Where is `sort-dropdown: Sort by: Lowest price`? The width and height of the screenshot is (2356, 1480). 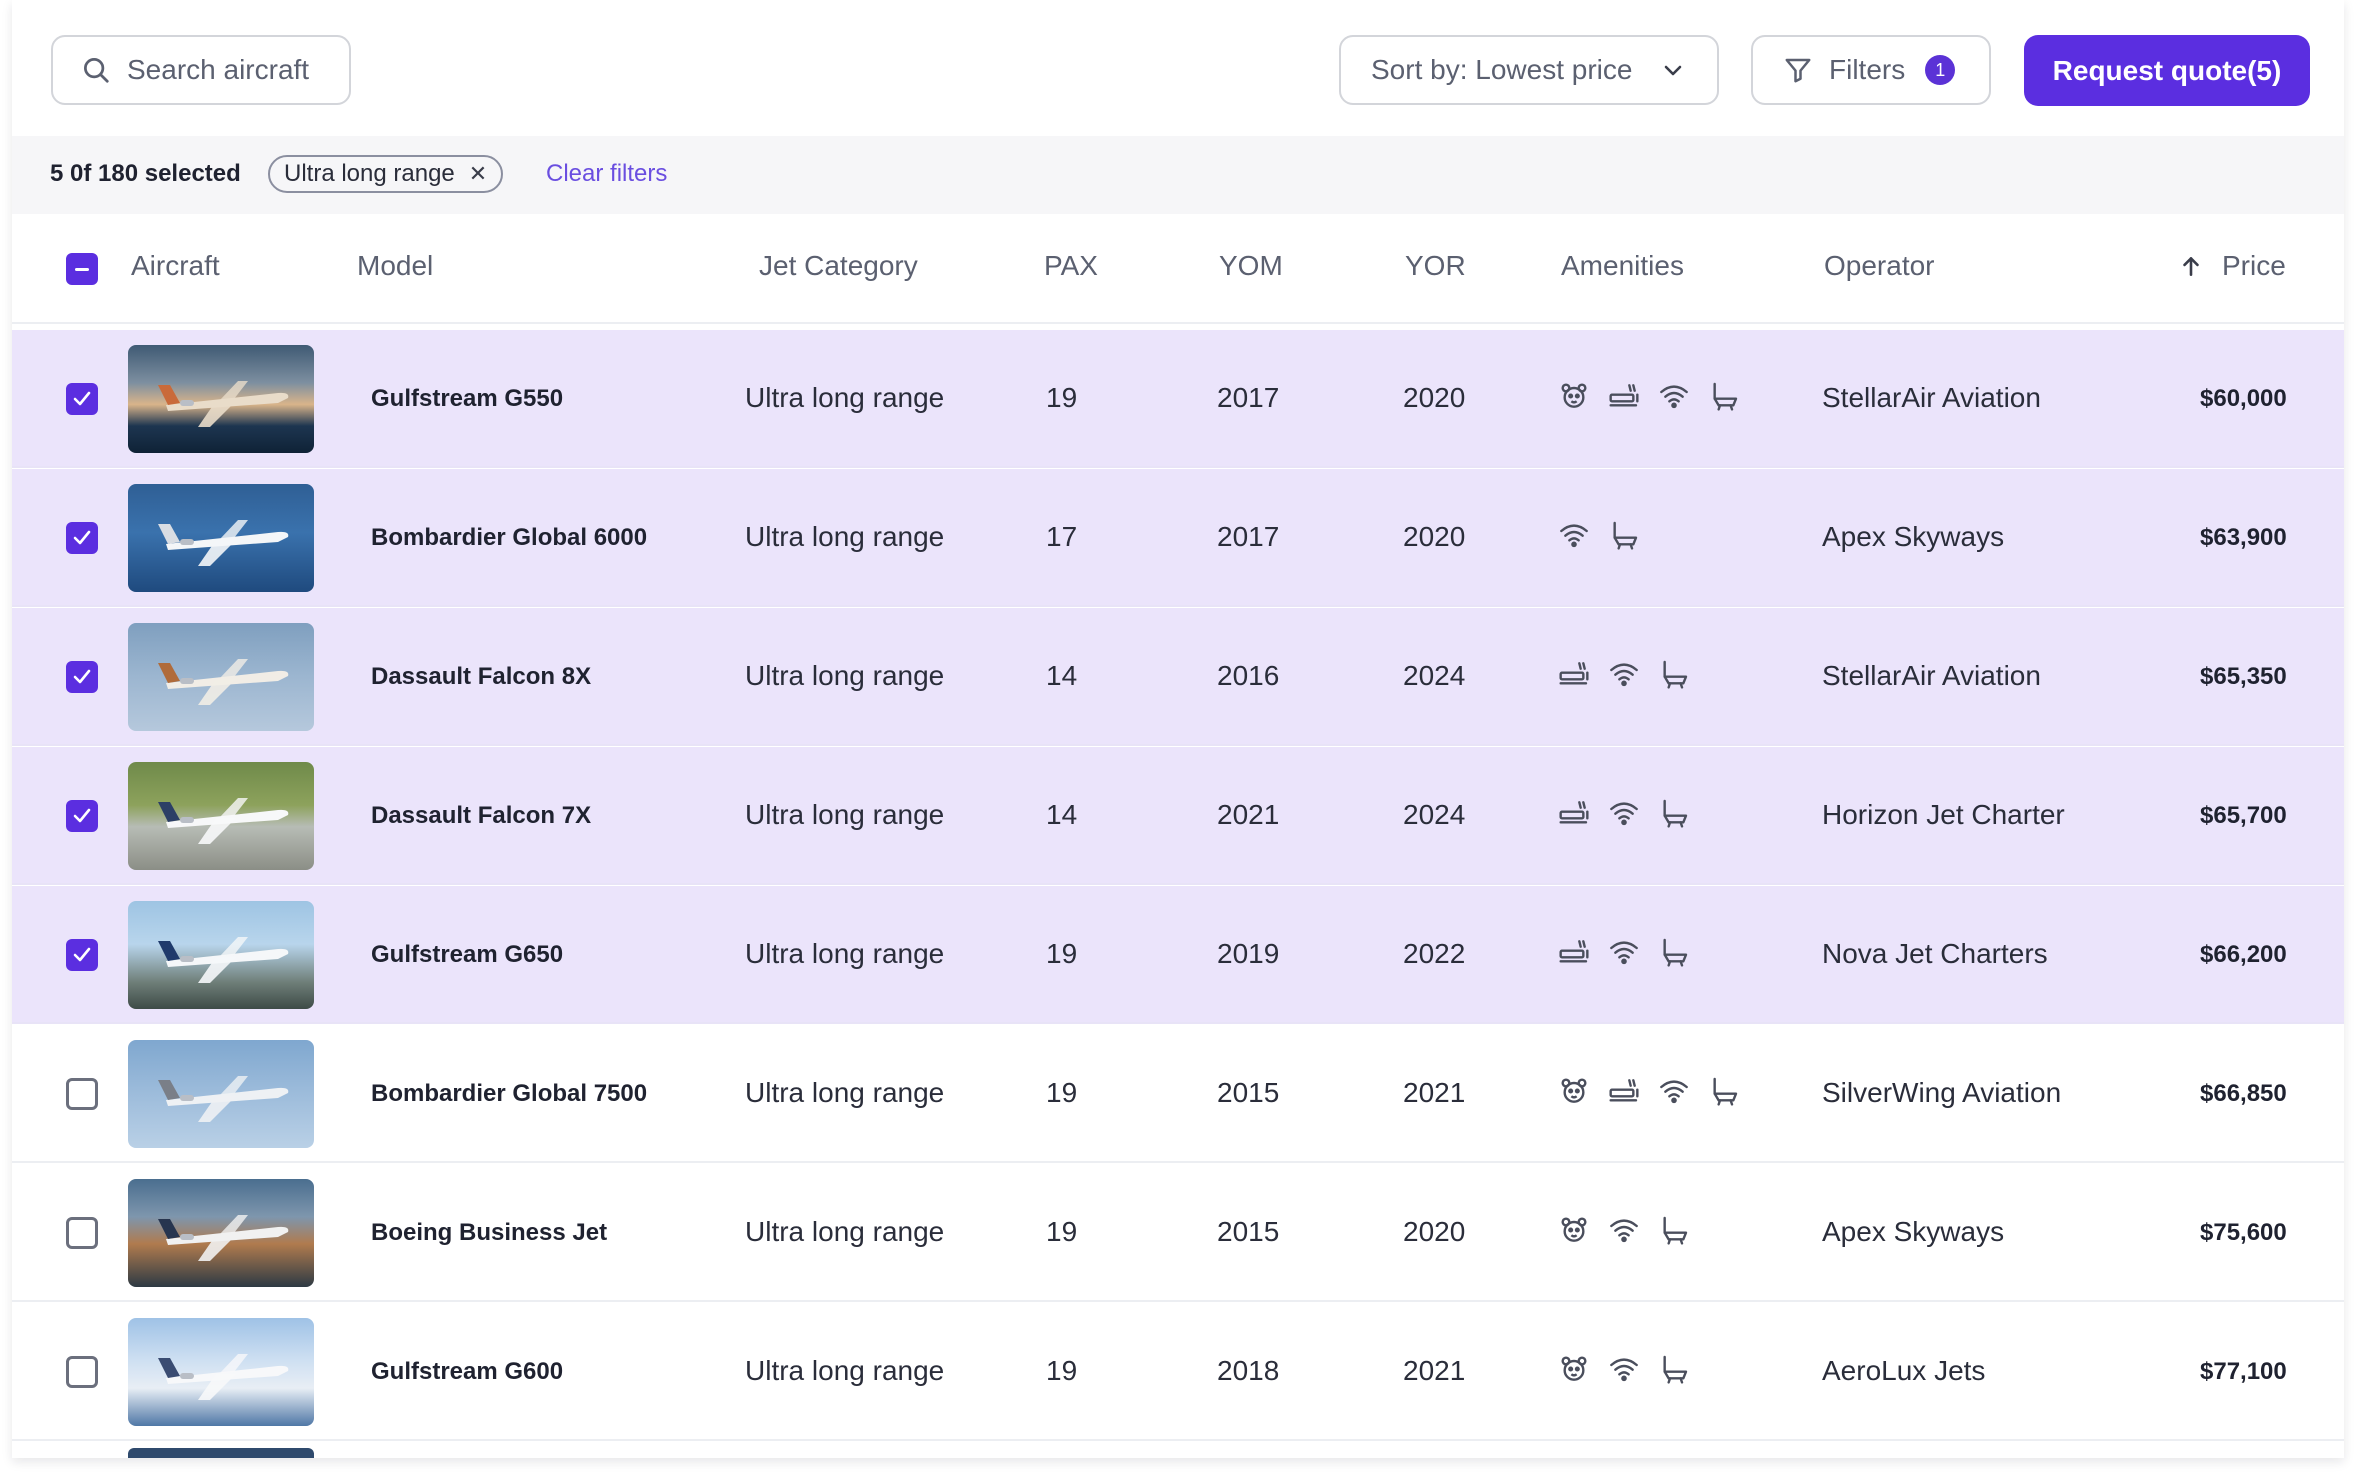
sort-dropdown: Sort by: Lowest price is located at coordinates (1529, 70).